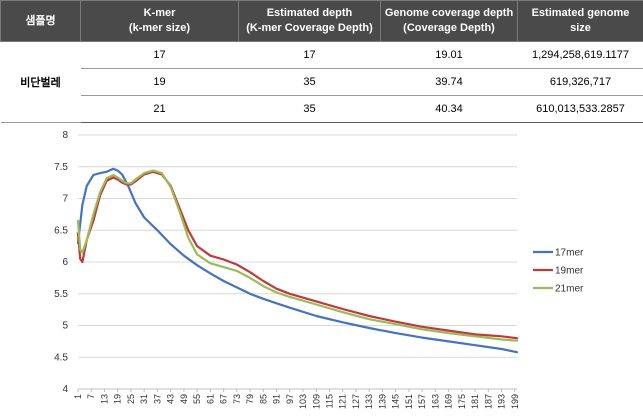 This screenshot has width=643, height=418. What do you see at coordinates (462, 401) in the screenshot?
I see `x-tick-label: 175` at bounding box center [462, 401].